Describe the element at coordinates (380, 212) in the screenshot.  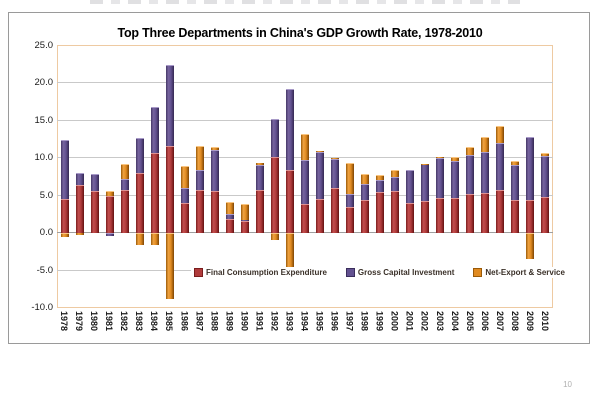
I see `bar-segment-consumption-1999` at that location.